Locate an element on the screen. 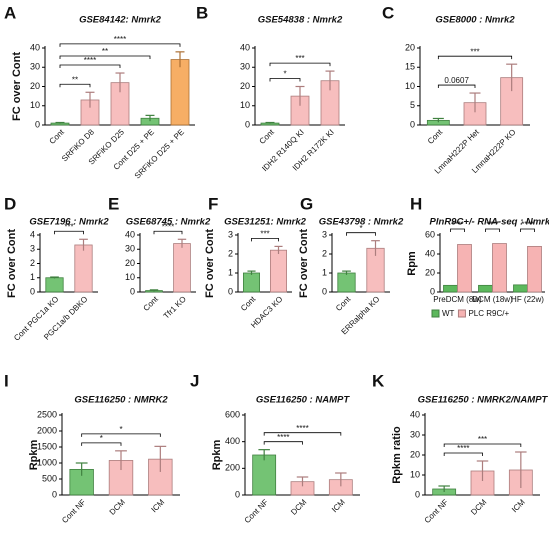 This screenshot has height=550, width=549. significance-label: ** is located at coordinates (75, 79).